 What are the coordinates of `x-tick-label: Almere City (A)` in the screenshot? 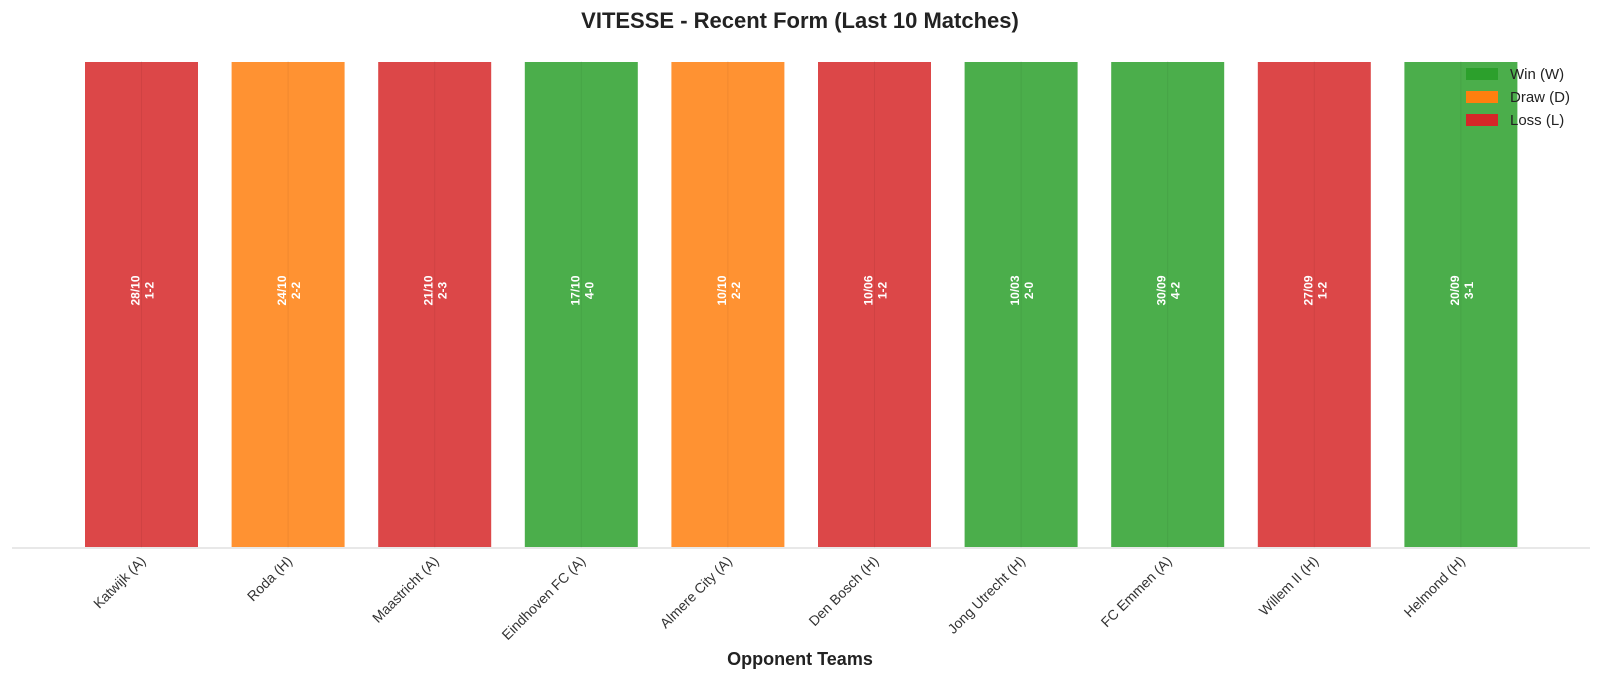 It's located at (696, 592).